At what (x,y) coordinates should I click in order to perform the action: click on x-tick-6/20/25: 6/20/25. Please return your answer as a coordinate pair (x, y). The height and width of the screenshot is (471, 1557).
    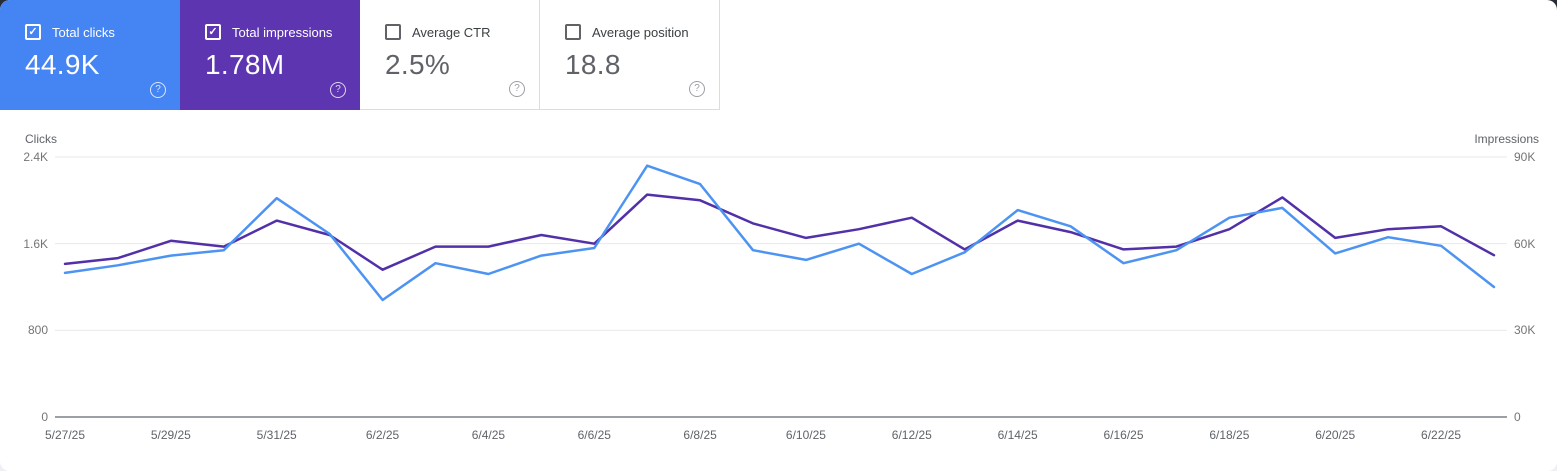
    Looking at the image, I should click on (1335, 435).